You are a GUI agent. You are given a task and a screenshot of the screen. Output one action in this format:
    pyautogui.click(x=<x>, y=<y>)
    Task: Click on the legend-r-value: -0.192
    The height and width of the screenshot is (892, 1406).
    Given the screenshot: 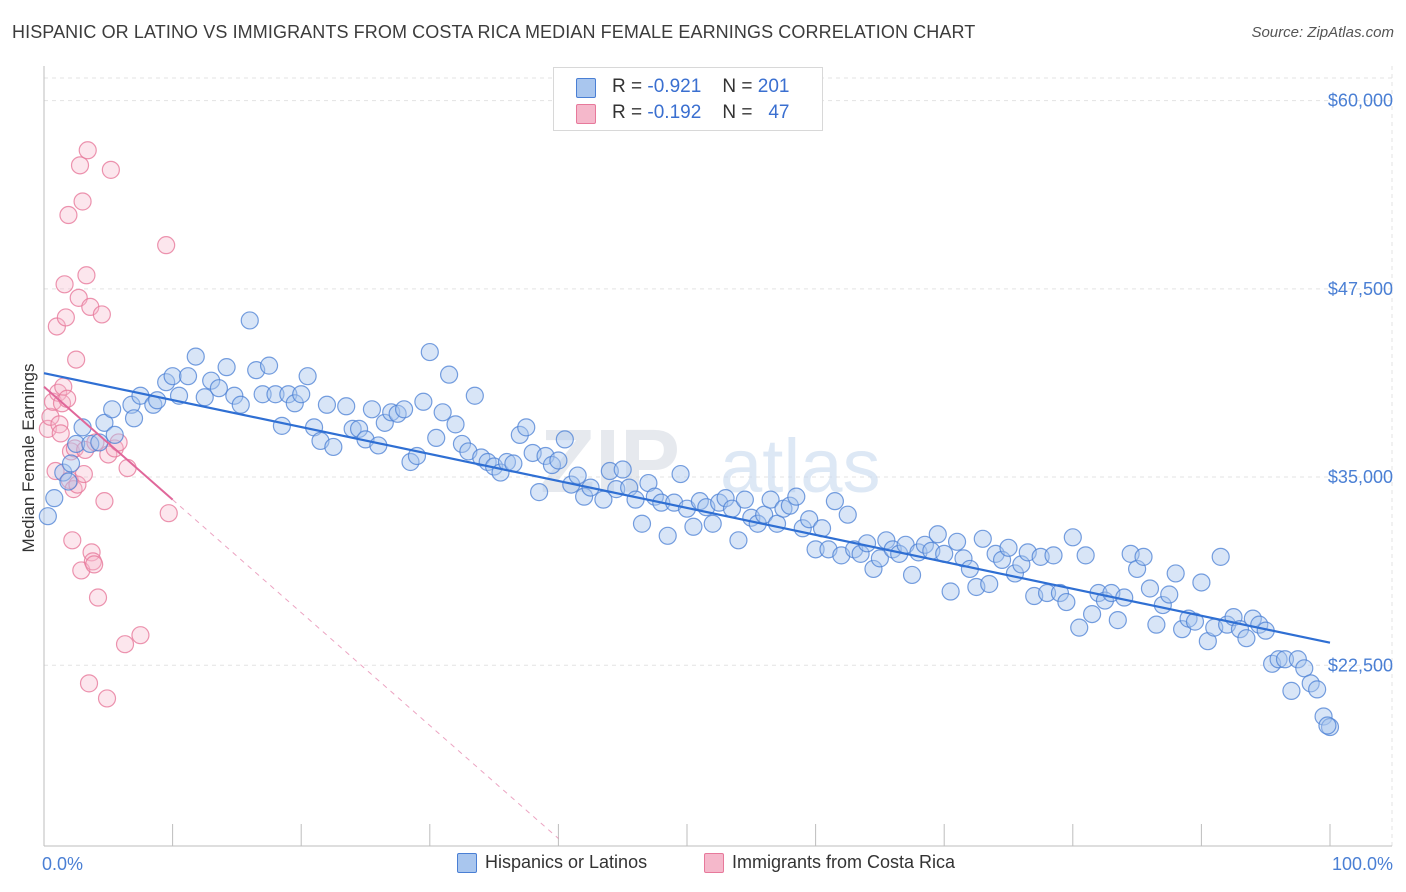 What is the action you would take?
    pyautogui.click(x=674, y=112)
    